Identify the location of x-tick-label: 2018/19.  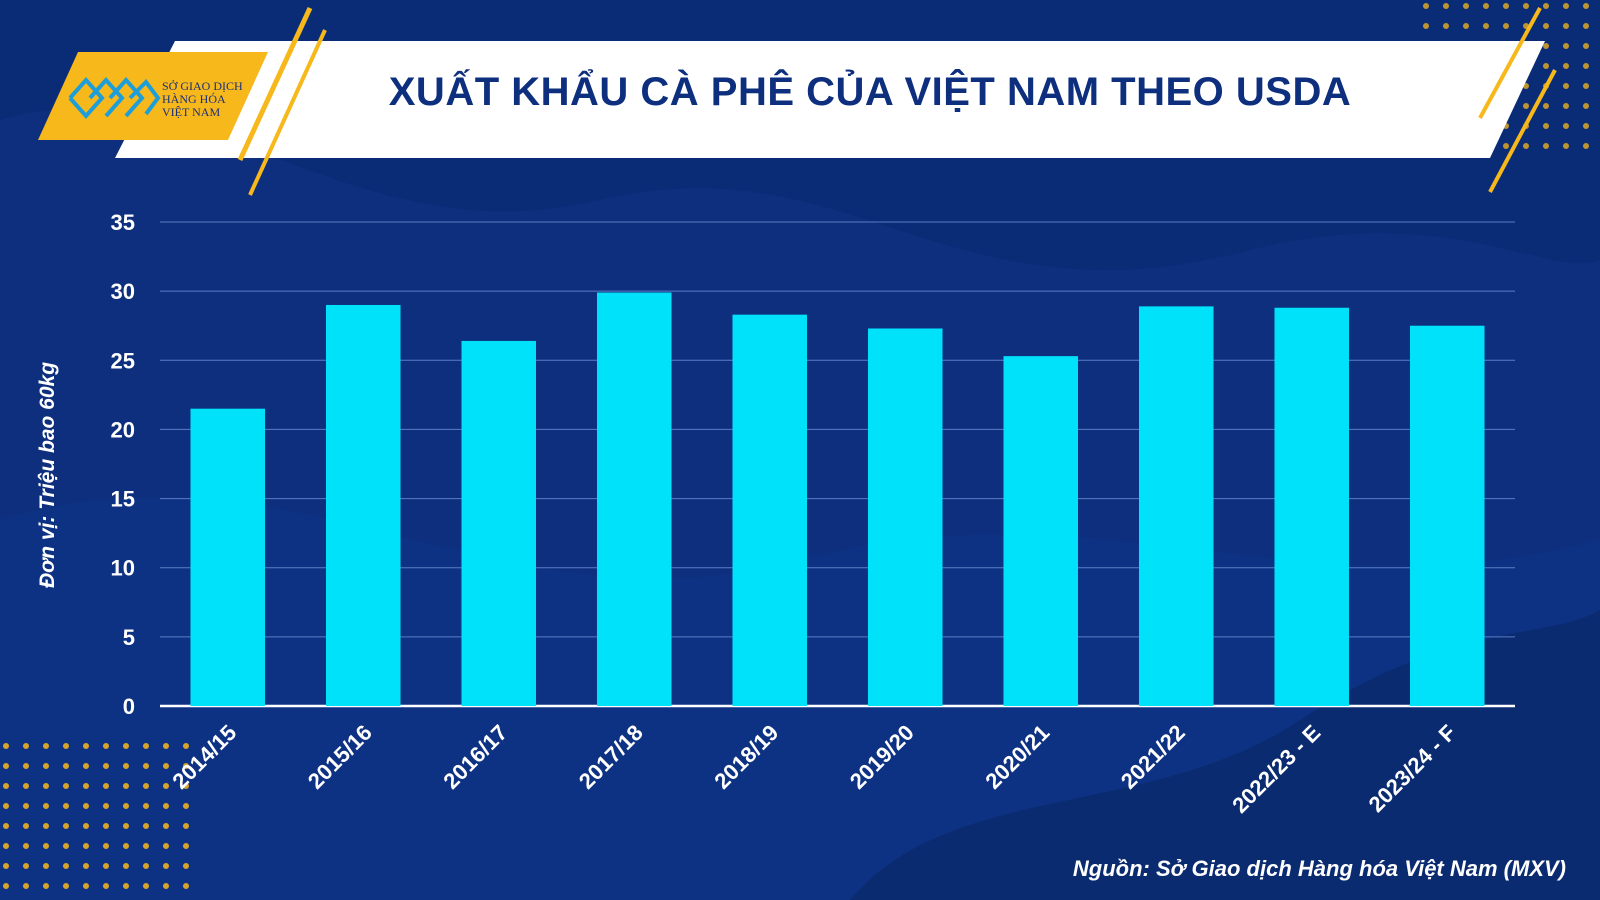
(746, 757).